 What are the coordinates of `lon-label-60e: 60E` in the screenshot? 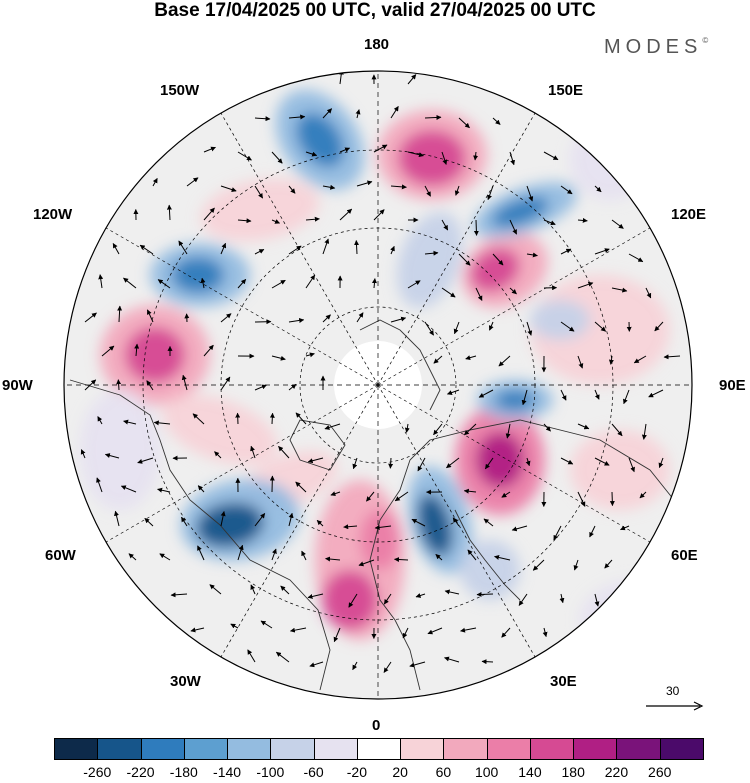 It's located at (684, 555).